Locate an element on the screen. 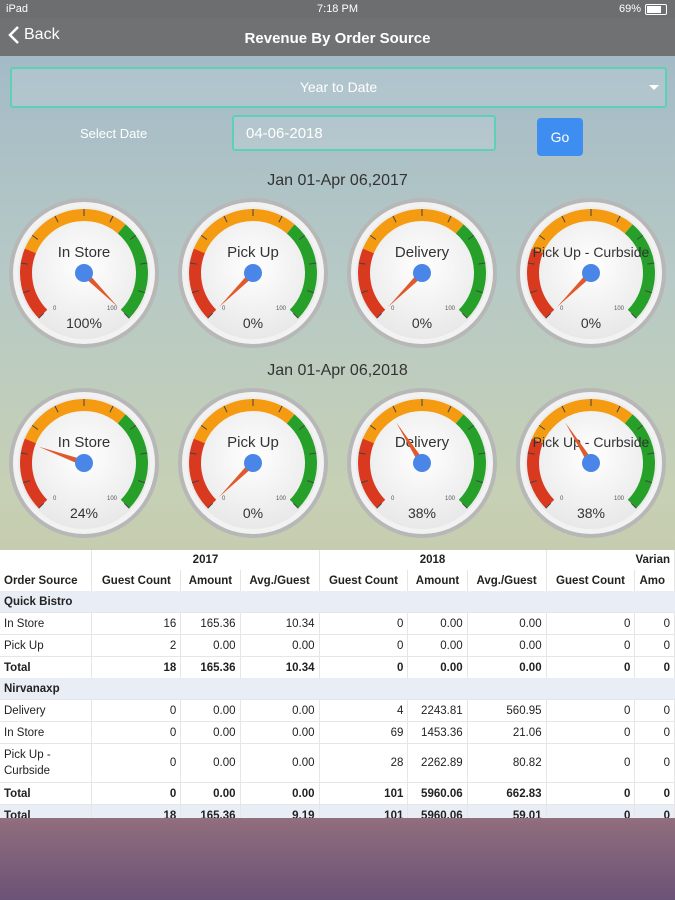 The image size is (675, 900). table-cell: 80.82 is located at coordinates (507, 763).